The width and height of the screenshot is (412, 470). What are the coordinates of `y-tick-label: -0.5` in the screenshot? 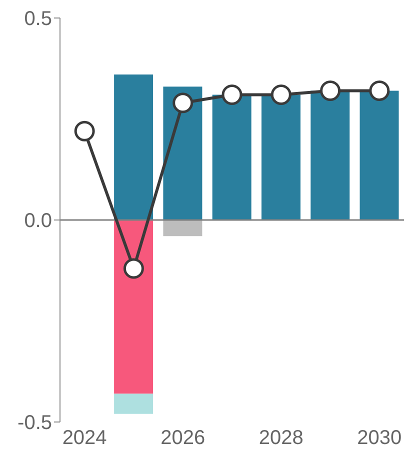 It's located at (35, 423).